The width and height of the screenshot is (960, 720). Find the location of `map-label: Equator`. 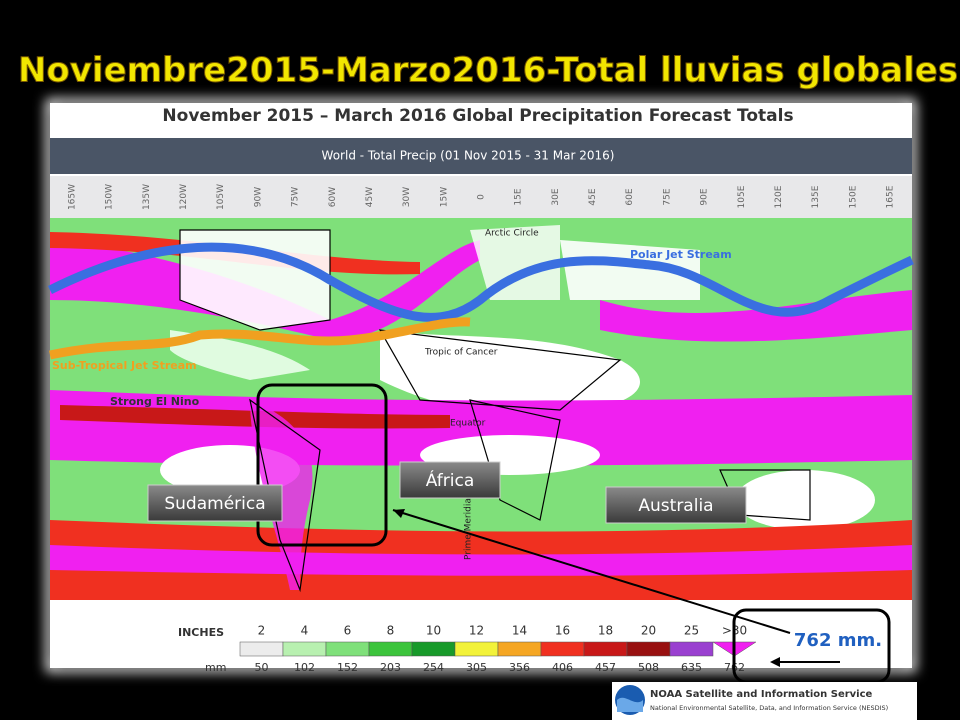

map-label: Equator is located at coordinates (468, 424).